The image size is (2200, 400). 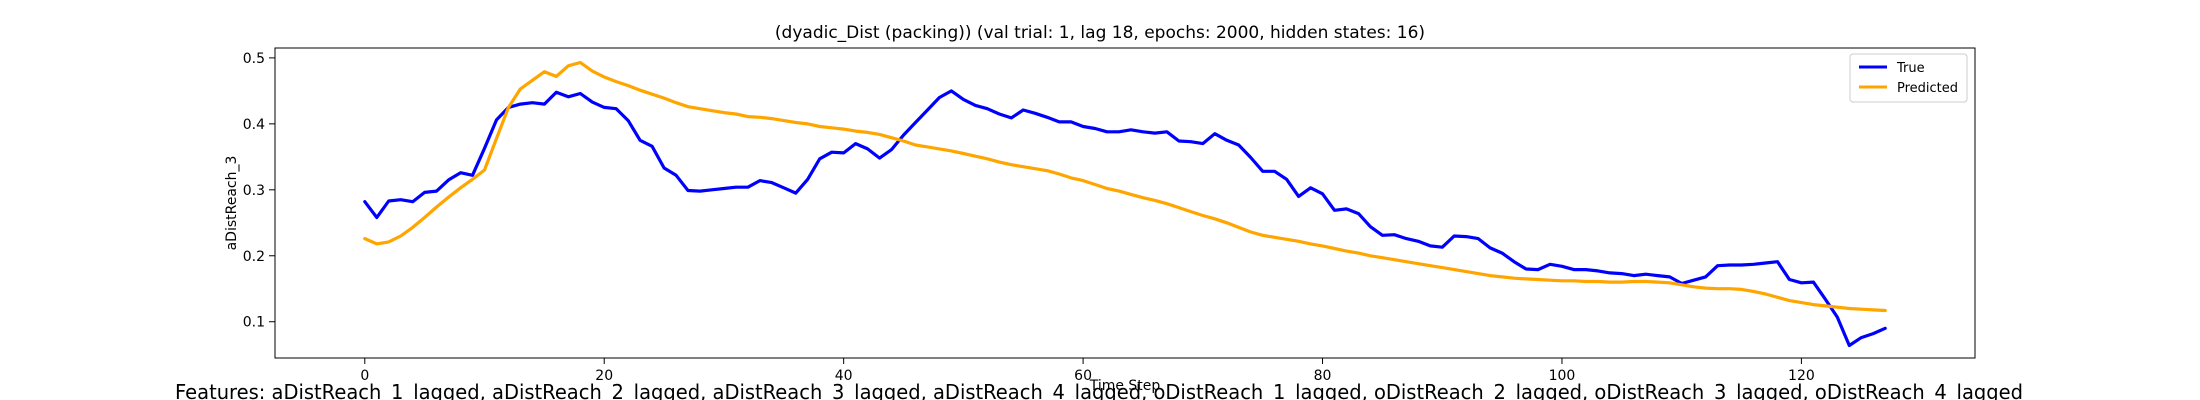 I want to click on x-tick-label: 40, so click(x=844, y=376).